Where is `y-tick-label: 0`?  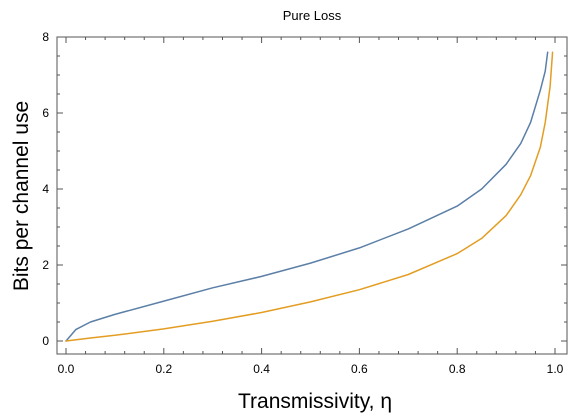 y-tick-label: 0 is located at coordinates (45, 341).